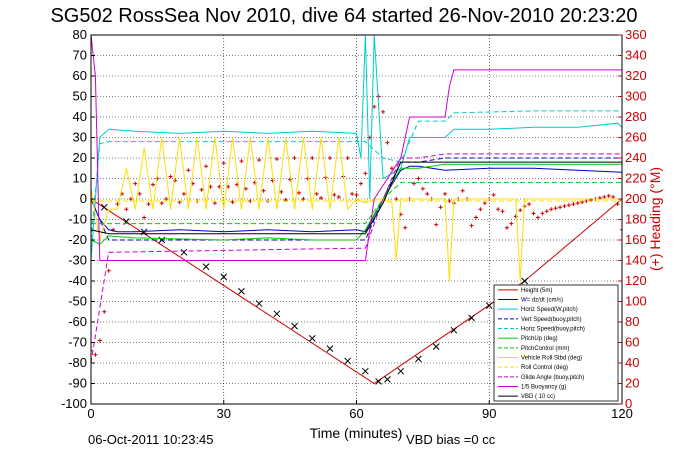 This screenshot has width=681, height=454. What do you see at coordinates (80, 34) in the screenshot?
I see `y-tick-label: 80` at bounding box center [80, 34].